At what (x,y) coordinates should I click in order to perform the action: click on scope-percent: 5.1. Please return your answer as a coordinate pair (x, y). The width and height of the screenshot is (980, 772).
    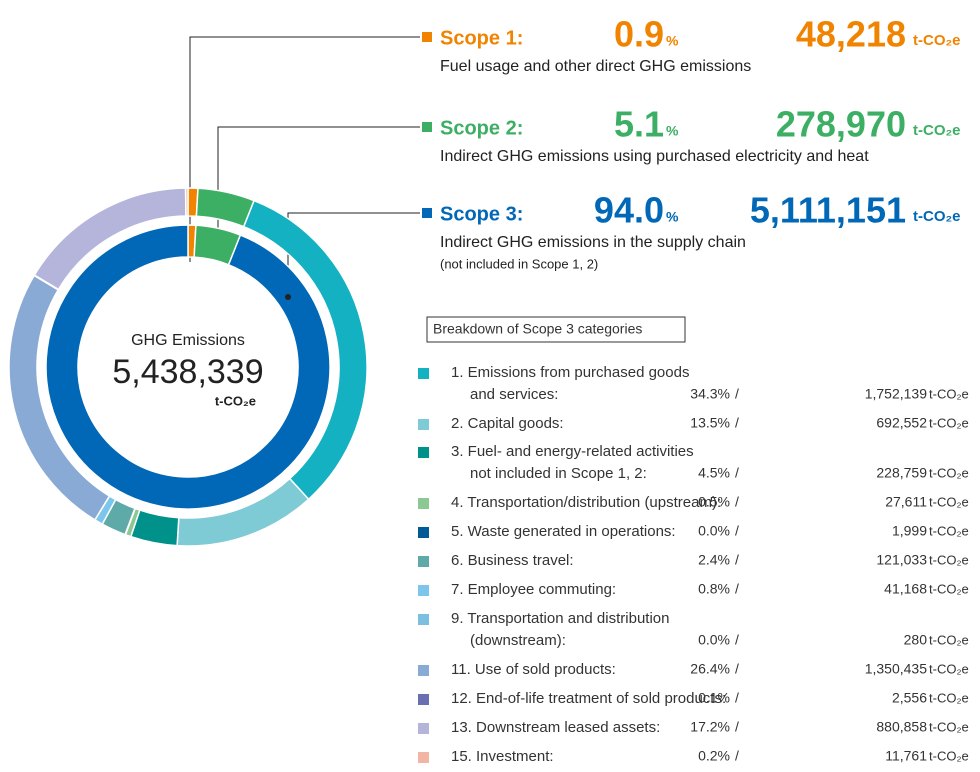
    Looking at the image, I should click on (639, 124).